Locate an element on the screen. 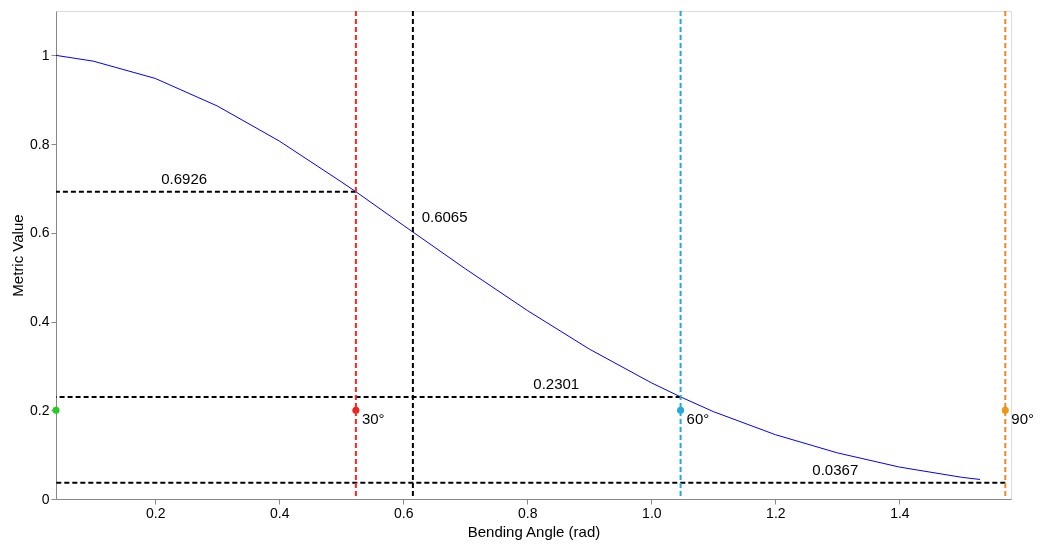 The width and height of the screenshot is (1044, 549). annotation: 0.2301 is located at coordinates (556, 383).